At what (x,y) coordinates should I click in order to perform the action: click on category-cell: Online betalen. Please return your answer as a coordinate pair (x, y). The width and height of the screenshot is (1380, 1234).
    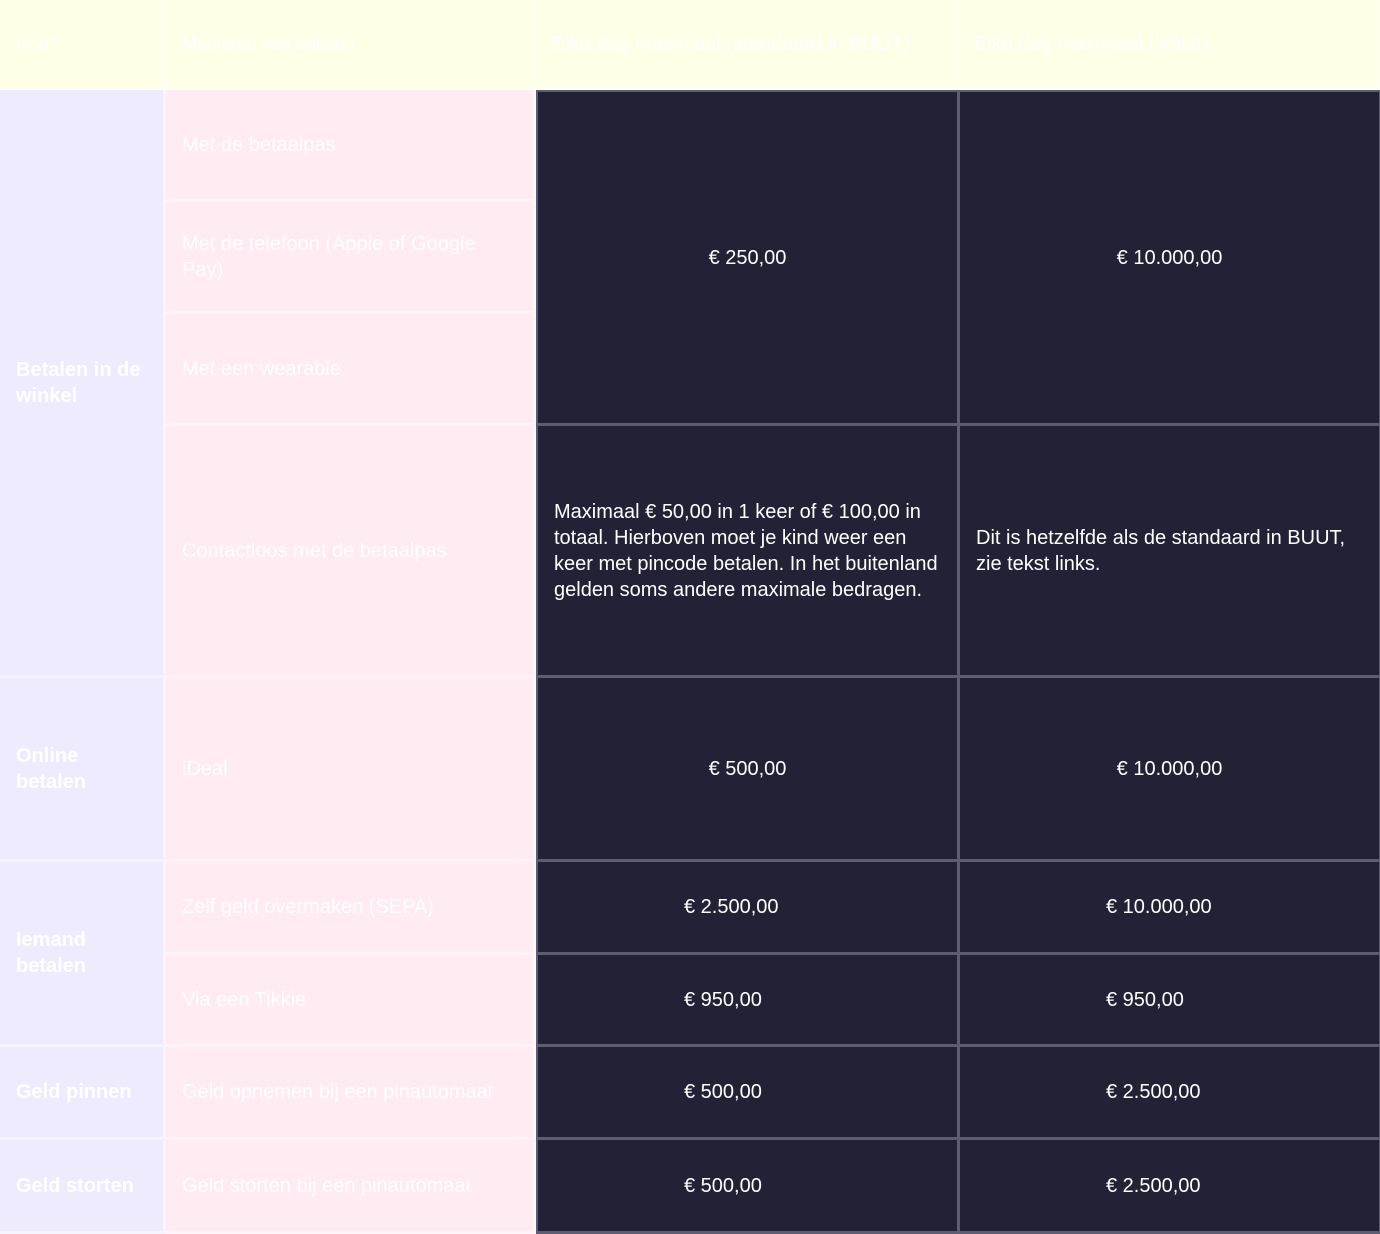
    Looking at the image, I should click on (83, 770).